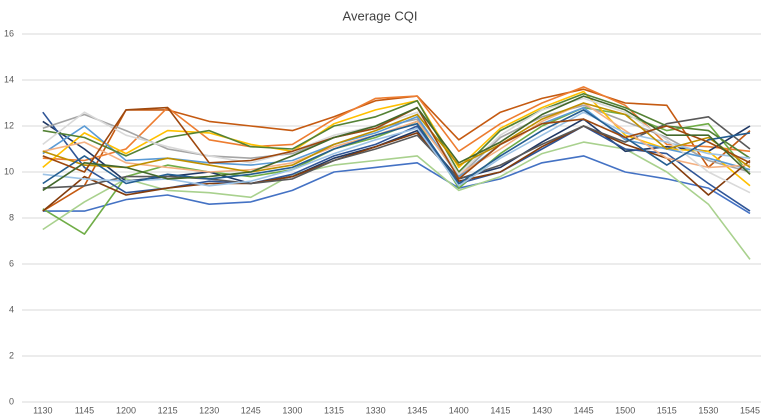 This screenshot has width=761, height=419. Describe the element at coordinates (9, 79) in the screenshot. I see `y-tick-label: 14` at that location.